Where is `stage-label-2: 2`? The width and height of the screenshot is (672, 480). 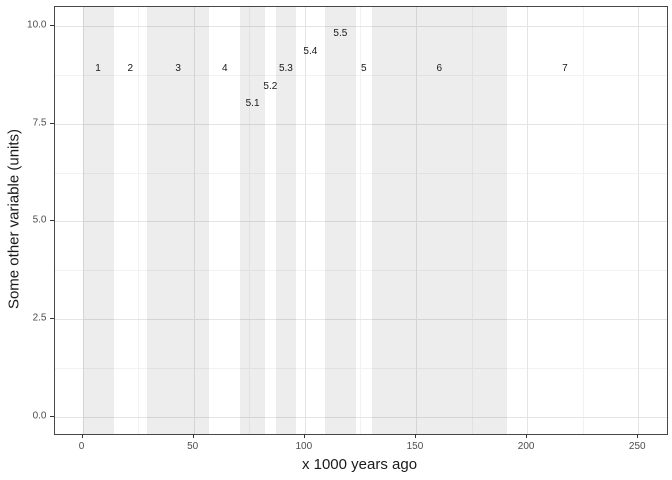
stage-label-2: 2 is located at coordinates (130, 69).